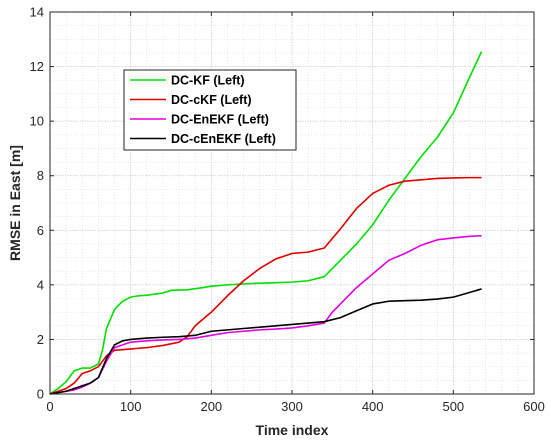  What do you see at coordinates (40, 284) in the screenshot?
I see `y-tick-label: 4` at bounding box center [40, 284].